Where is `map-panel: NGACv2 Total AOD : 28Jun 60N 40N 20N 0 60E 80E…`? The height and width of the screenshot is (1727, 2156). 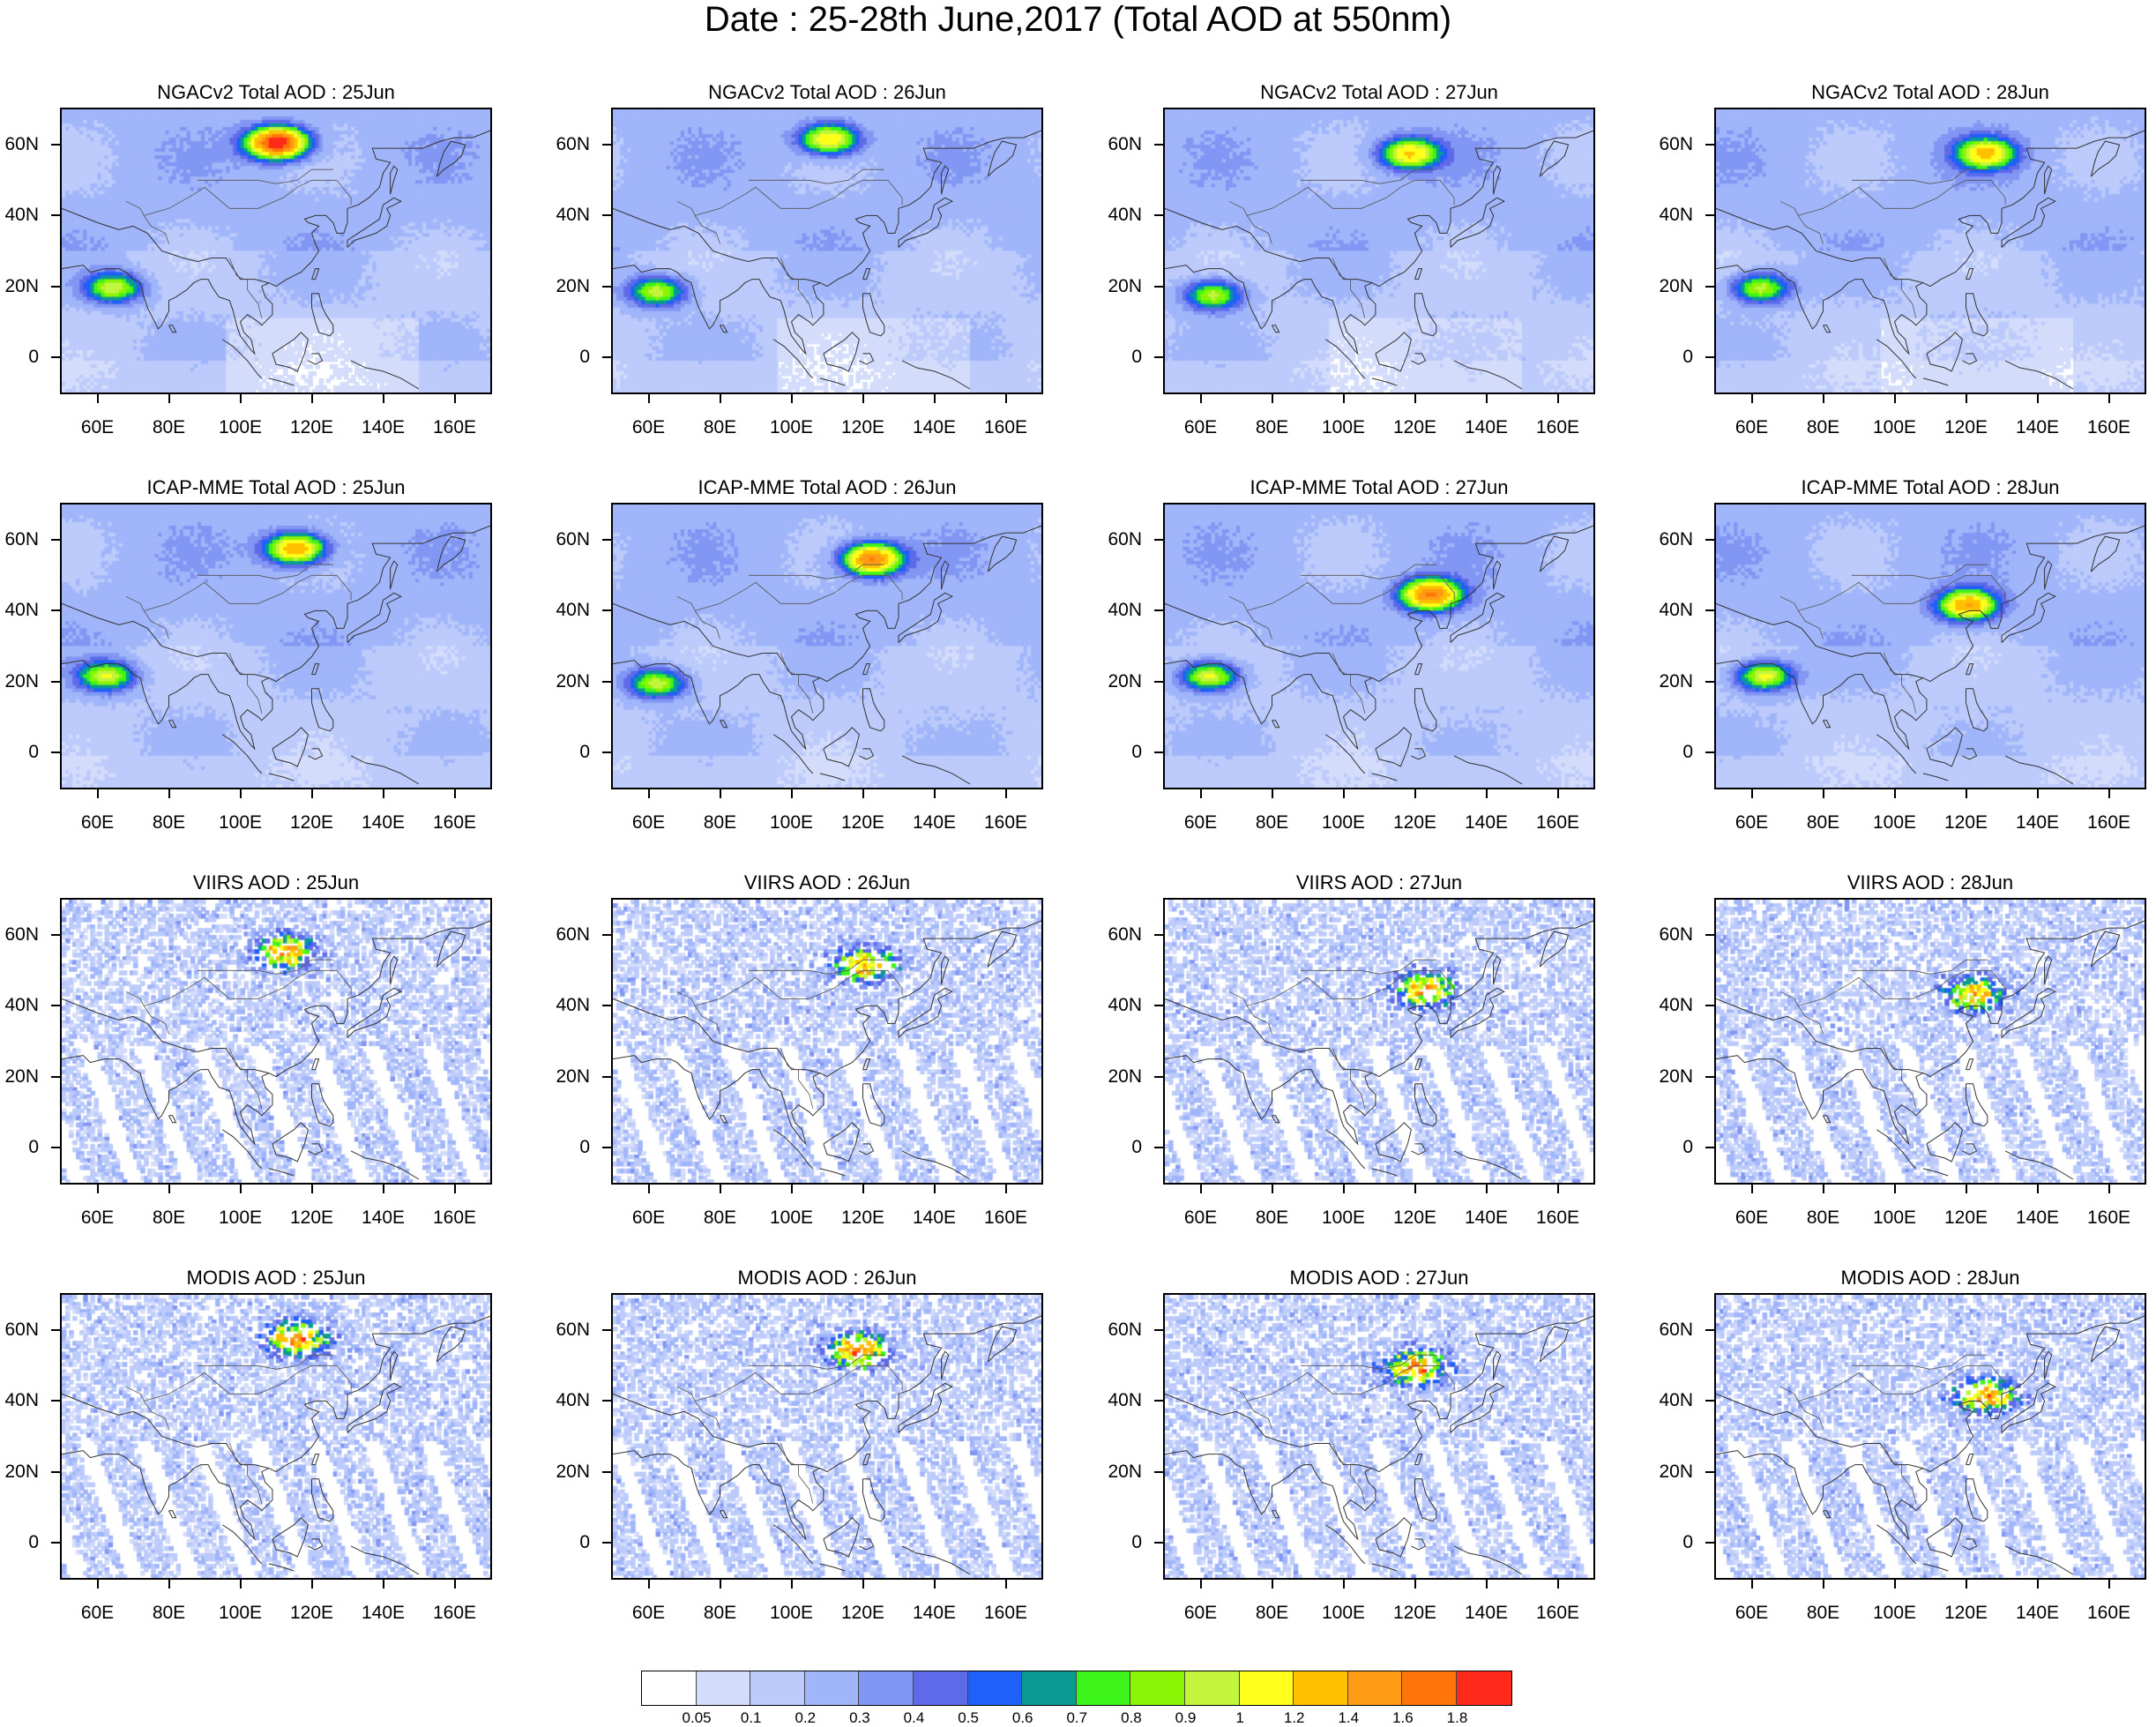
map-panel: NGACv2 Total AOD : 28Jun 60N 40N 20N 0 60E 80E… is located at coordinates (1901, 275).